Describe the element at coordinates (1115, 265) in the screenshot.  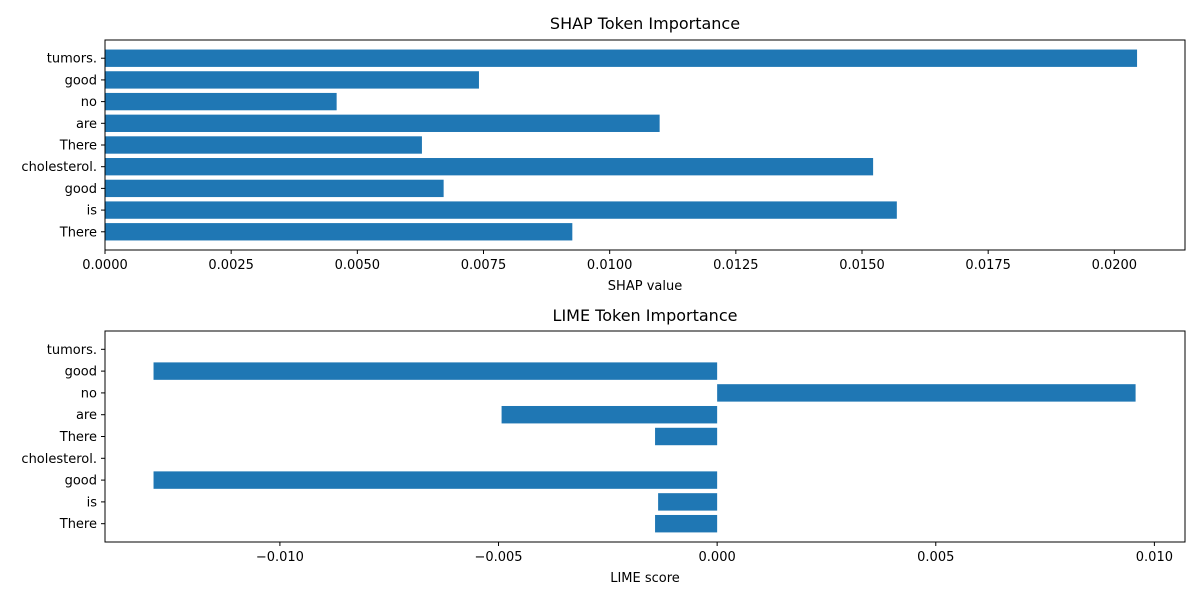
I see `x-tick-label: 0.0200` at that location.